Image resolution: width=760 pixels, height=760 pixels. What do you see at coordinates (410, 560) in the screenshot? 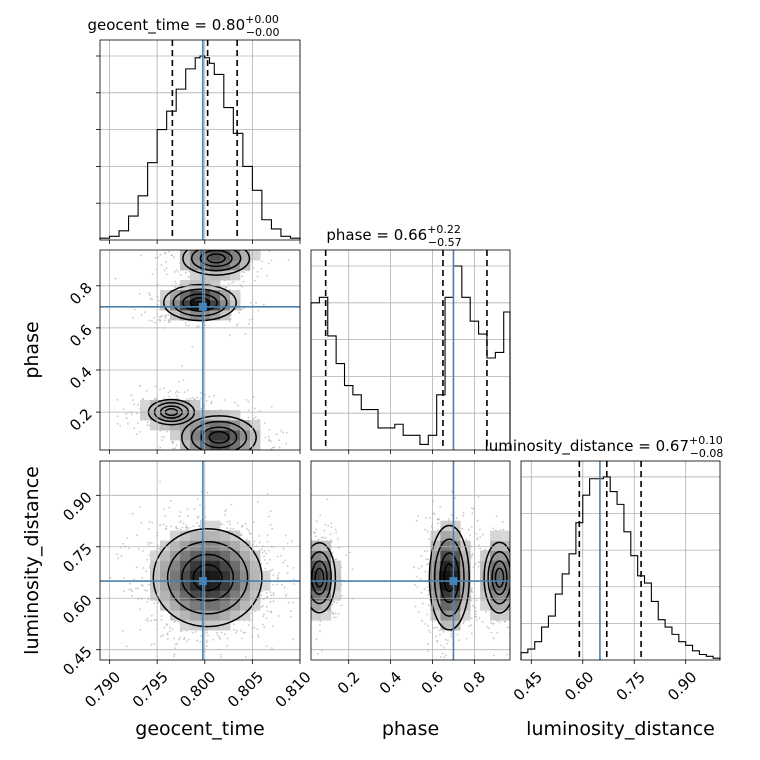
I see `panel-frame` at bounding box center [410, 560].